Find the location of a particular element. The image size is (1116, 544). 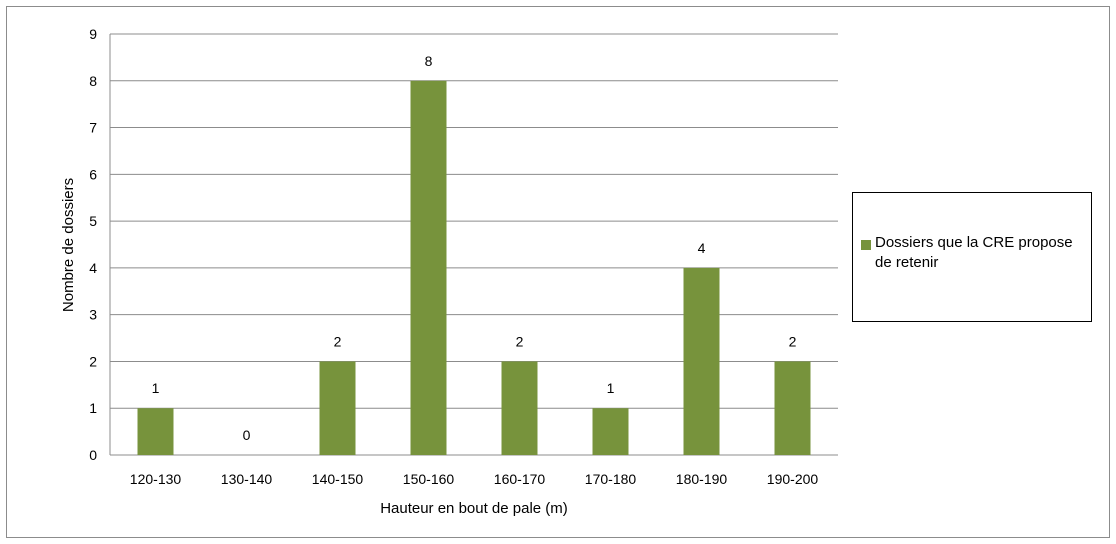

y-tick-labels: 0 1 2 3 4 5 6 7 8 9 is located at coordinates (93, 244).